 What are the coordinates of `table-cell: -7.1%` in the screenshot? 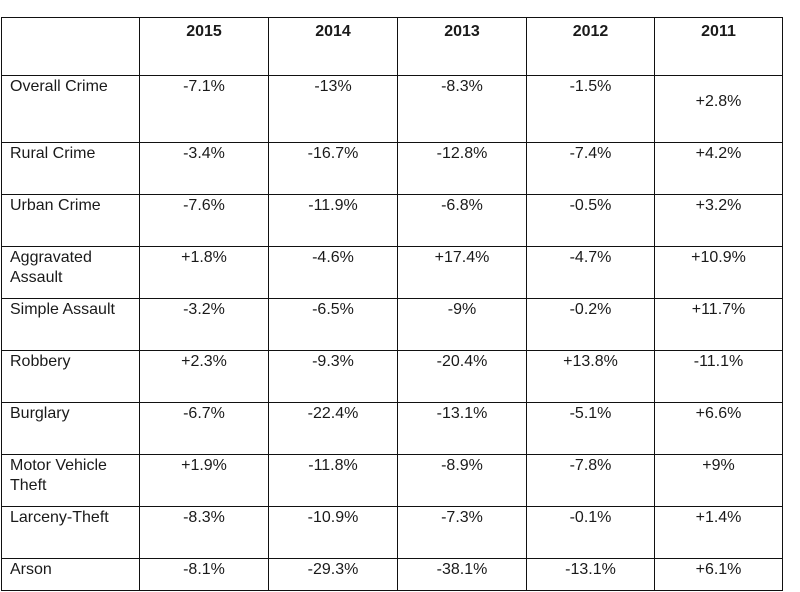 It's located at (204, 109).